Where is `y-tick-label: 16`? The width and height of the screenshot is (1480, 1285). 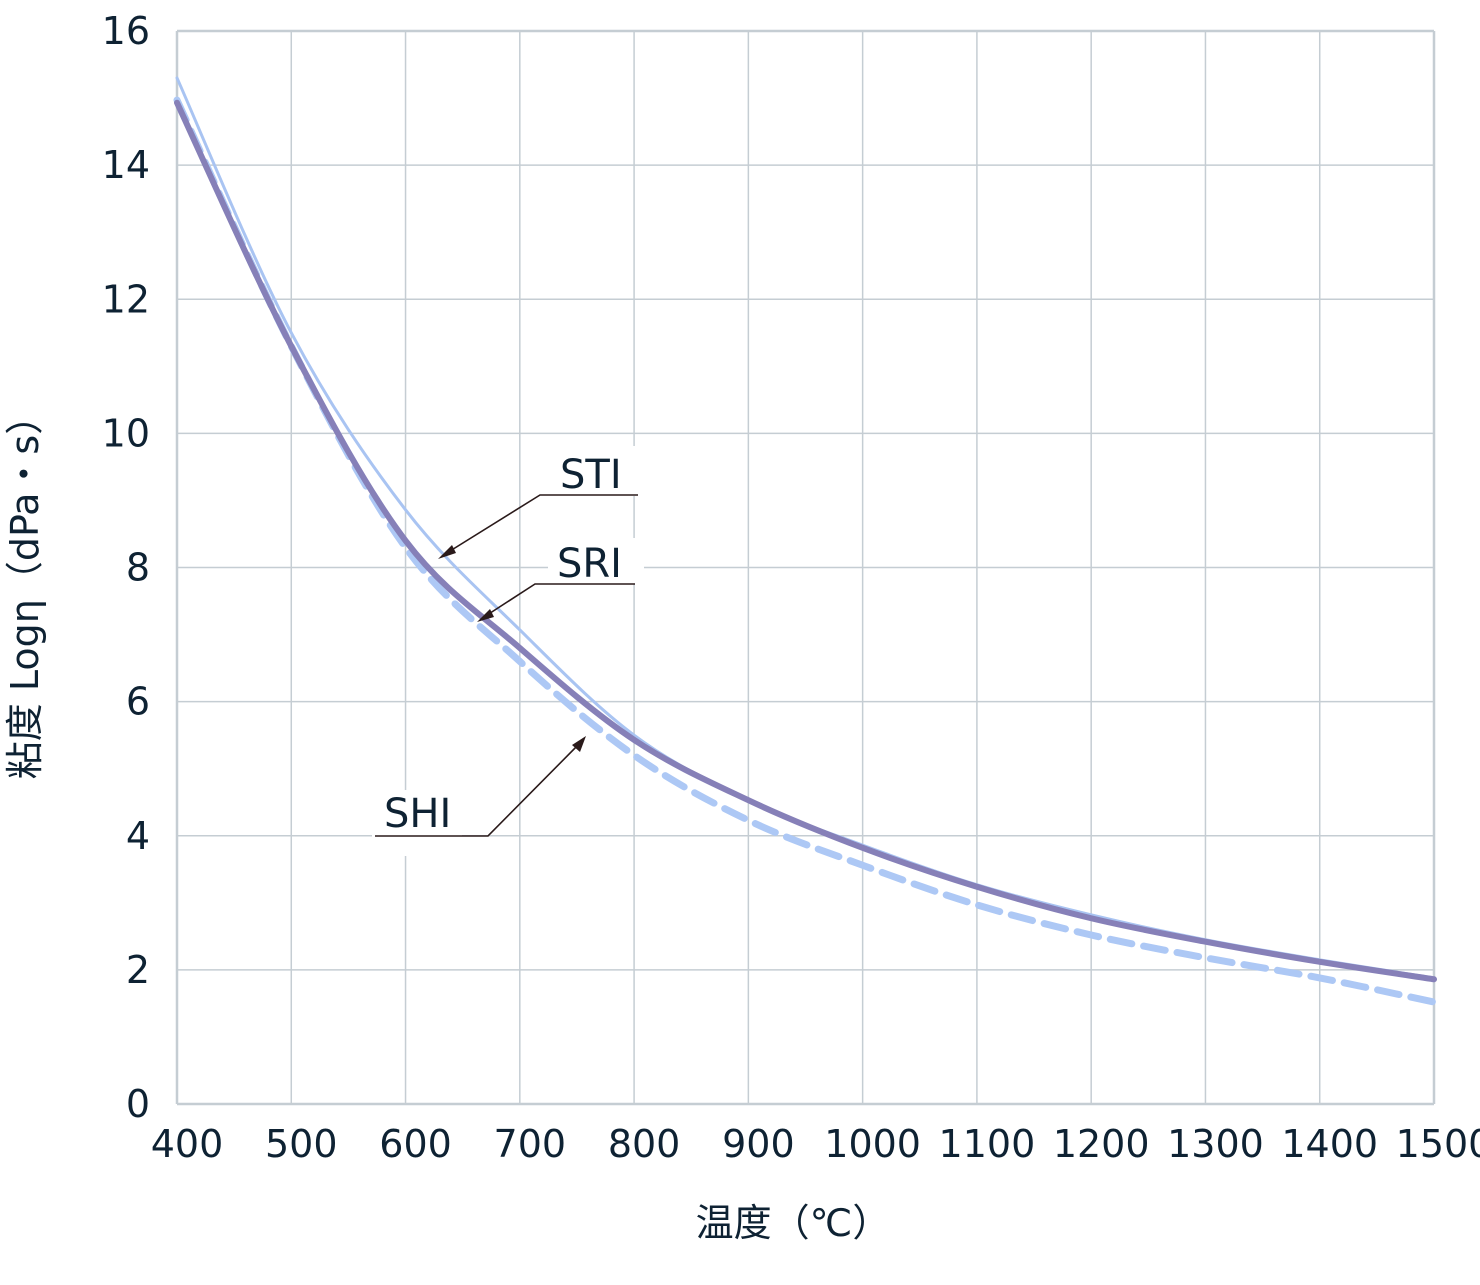
y-tick-label: 16 is located at coordinates (126, 31).